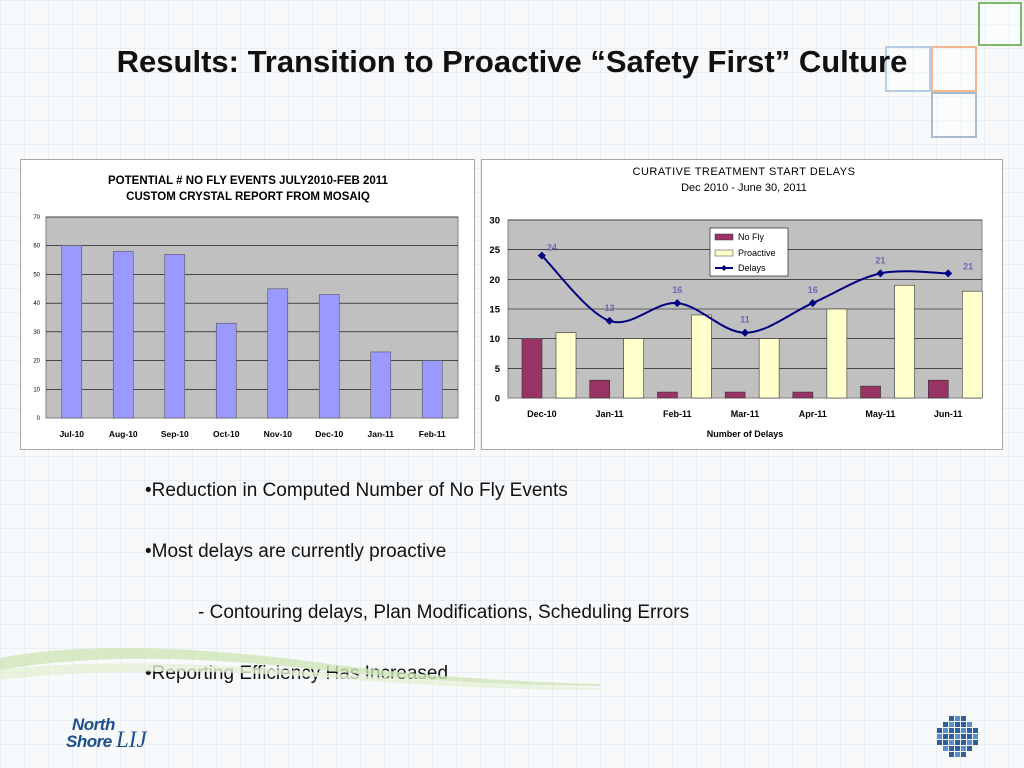 The height and width of the screenshot is (768, 1024). What do you see at coordinates (36, 362) in the screenshot?
I see `chart1-y-tick-label: 20` at bounding box center [36, 362].